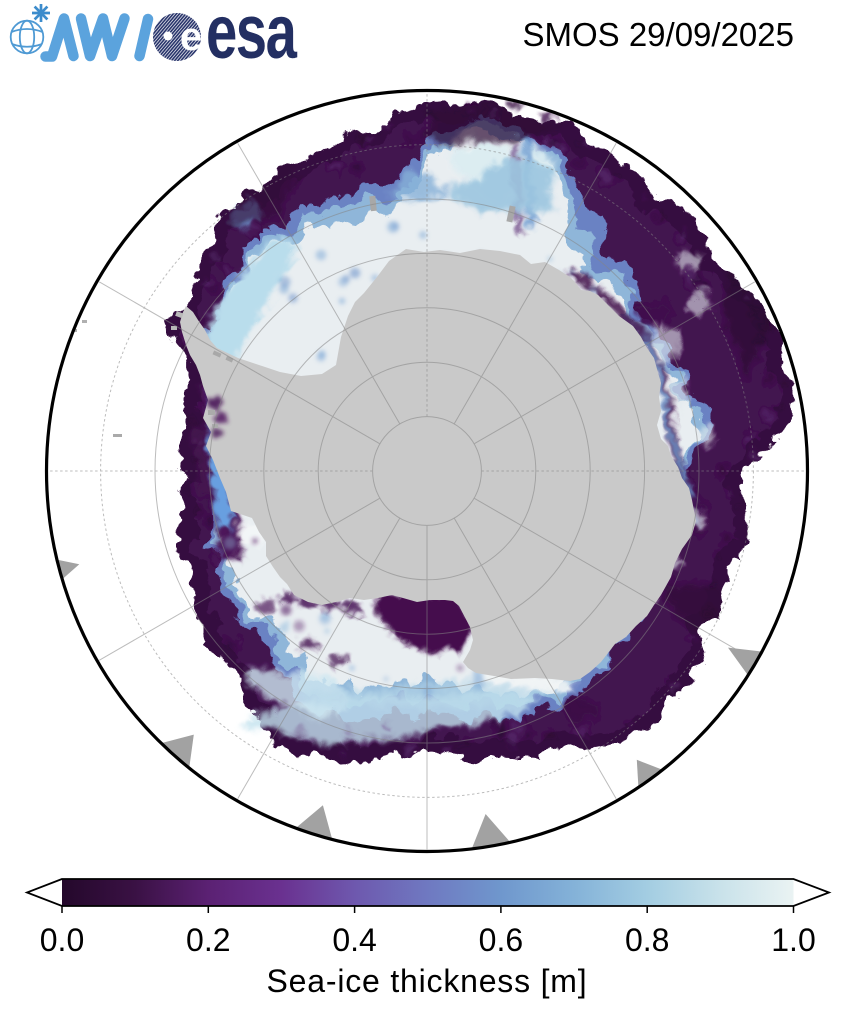 Image resolution: width=854 pixels, height=1026 pixels. What do you see at coordinates (647, 940) in the screenshot?
I see `svg-text: 0.8` at bounding box center [647, 940].